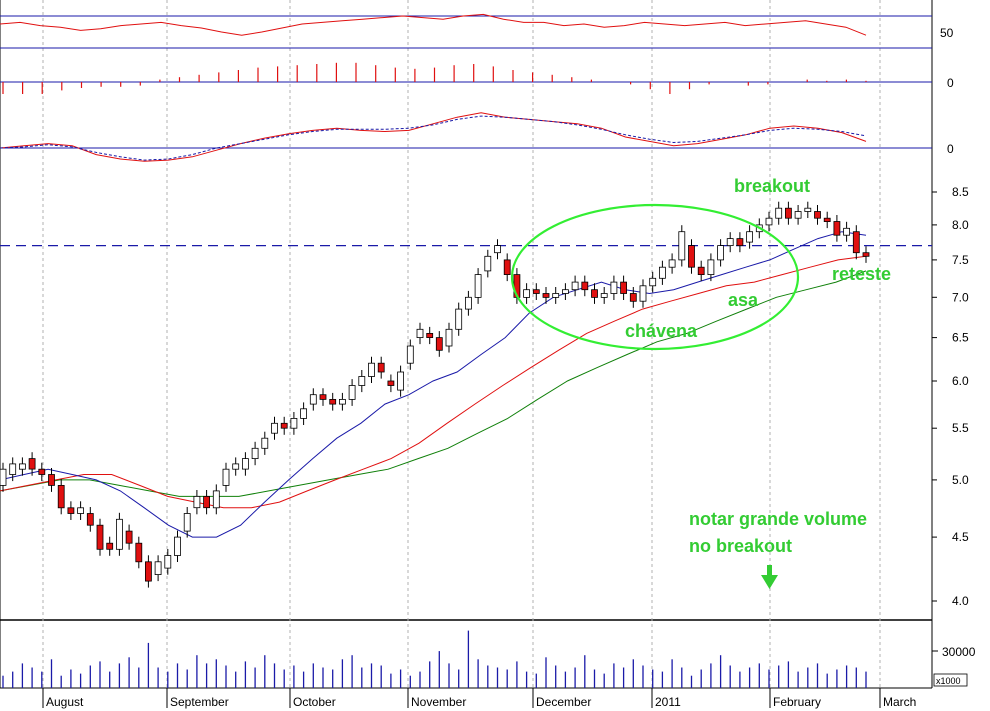 The width and height of the screenshot is (990, 711). I want to click on price-tick-label: 8.5, so click(960, 192).